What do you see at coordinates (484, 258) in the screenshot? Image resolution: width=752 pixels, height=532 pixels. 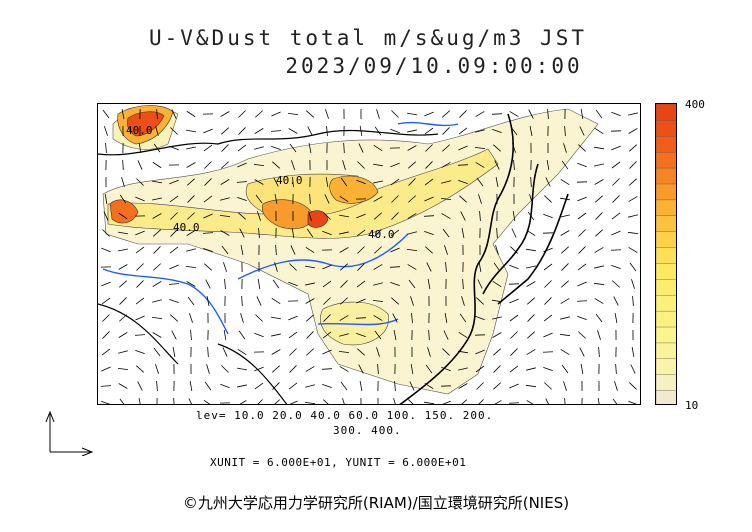 I see `coastline` at bounding box center [484, 258].